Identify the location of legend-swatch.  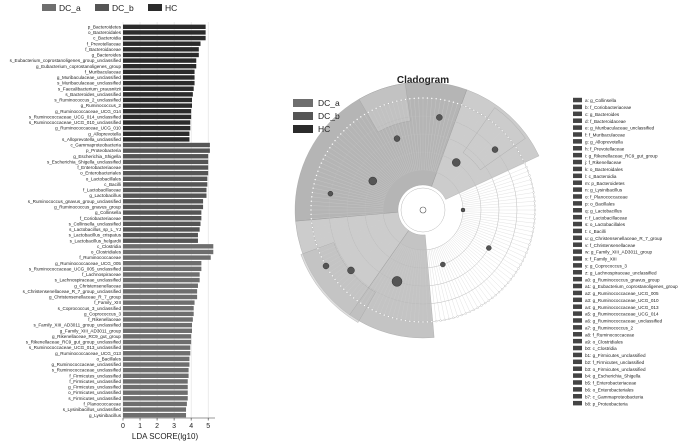
(155, 7).